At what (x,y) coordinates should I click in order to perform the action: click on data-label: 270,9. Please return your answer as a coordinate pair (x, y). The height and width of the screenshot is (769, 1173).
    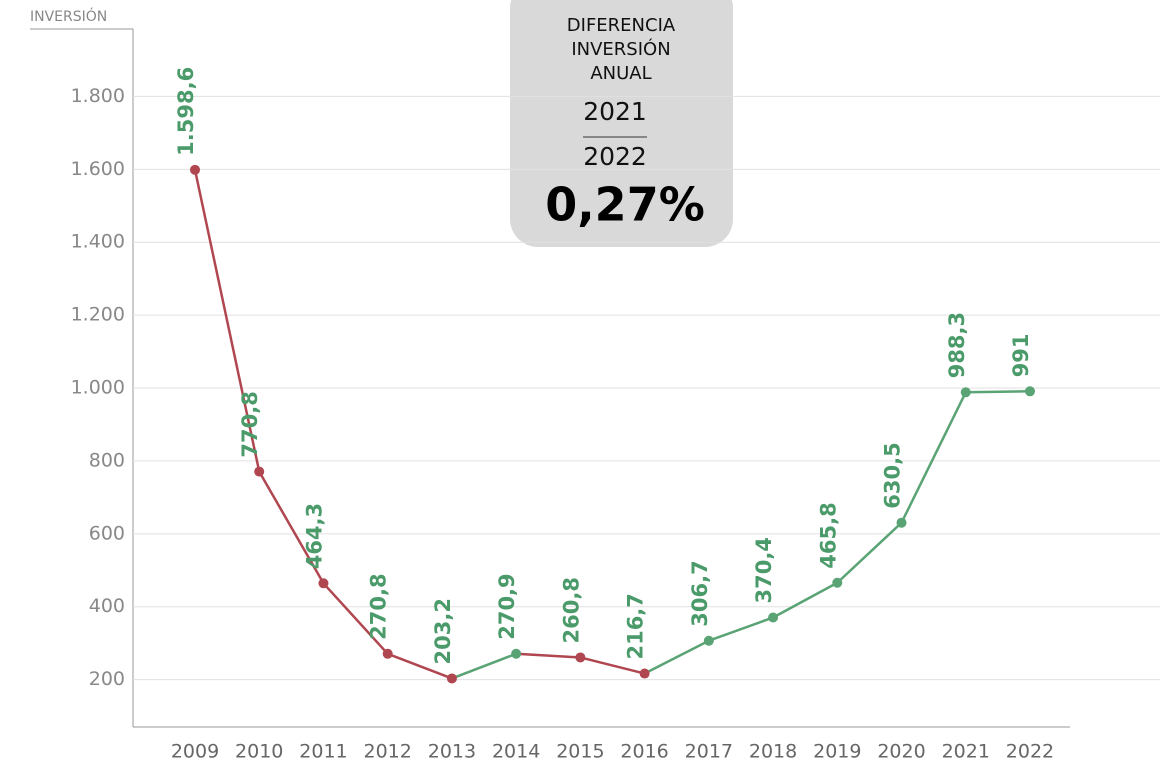
    Looking at the image, I should click on (507, 606).